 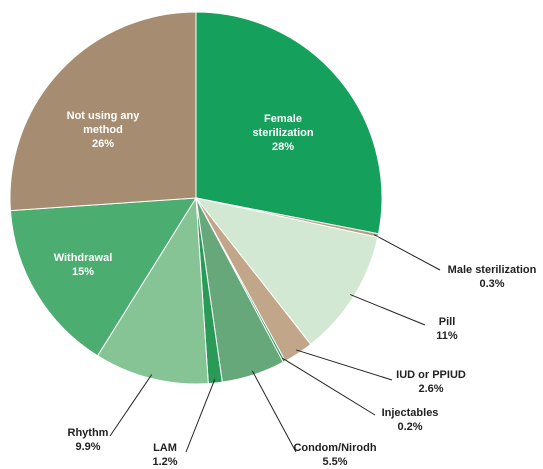 What do you see at coordinates (431, 375) in the screenshot?
I see `category-label: IUD or PPIUD` at bounding box center [431, 375].